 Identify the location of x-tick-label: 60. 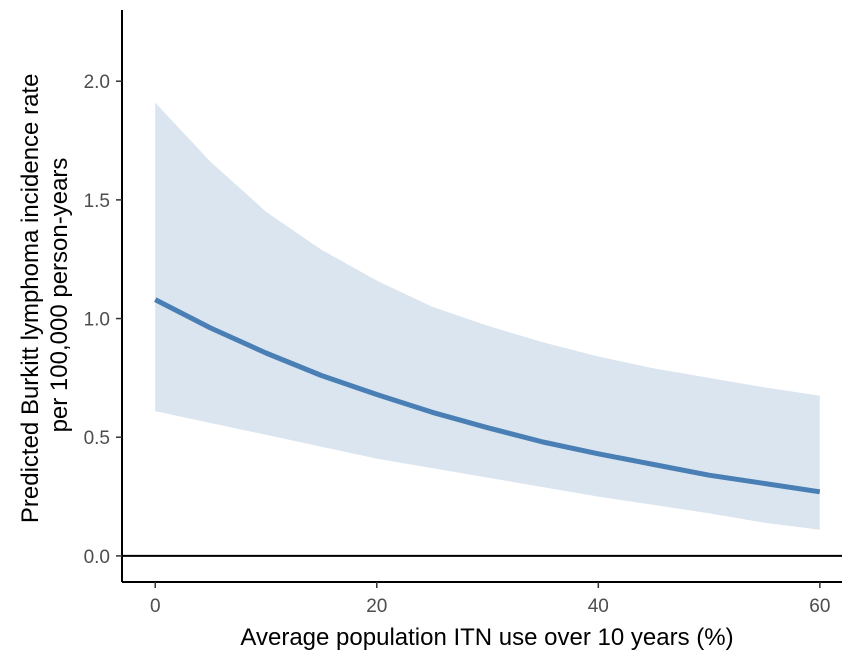
(819, 606).